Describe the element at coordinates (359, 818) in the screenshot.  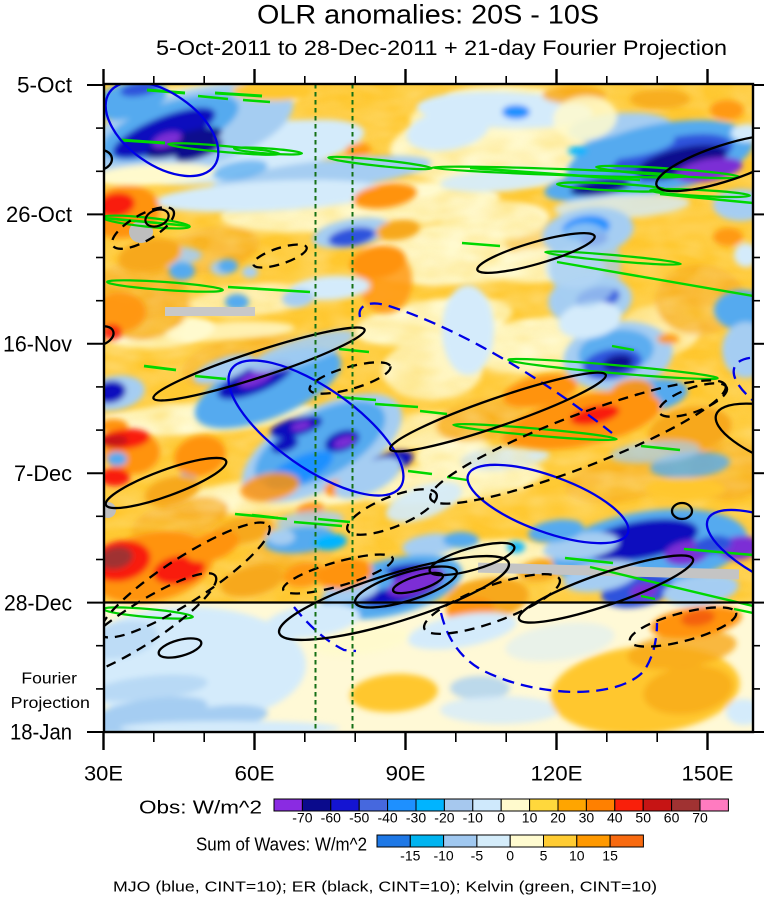
I see `svg-text: -50` at that location.